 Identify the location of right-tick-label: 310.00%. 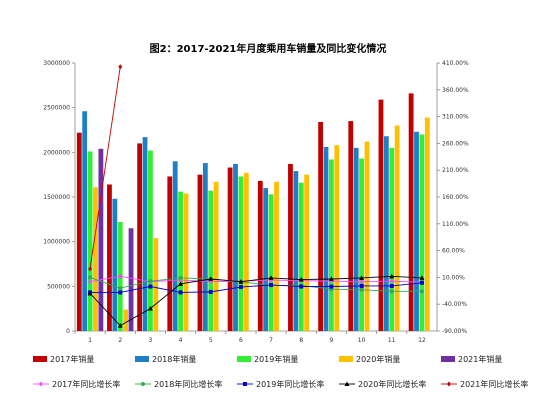
(455, 117).